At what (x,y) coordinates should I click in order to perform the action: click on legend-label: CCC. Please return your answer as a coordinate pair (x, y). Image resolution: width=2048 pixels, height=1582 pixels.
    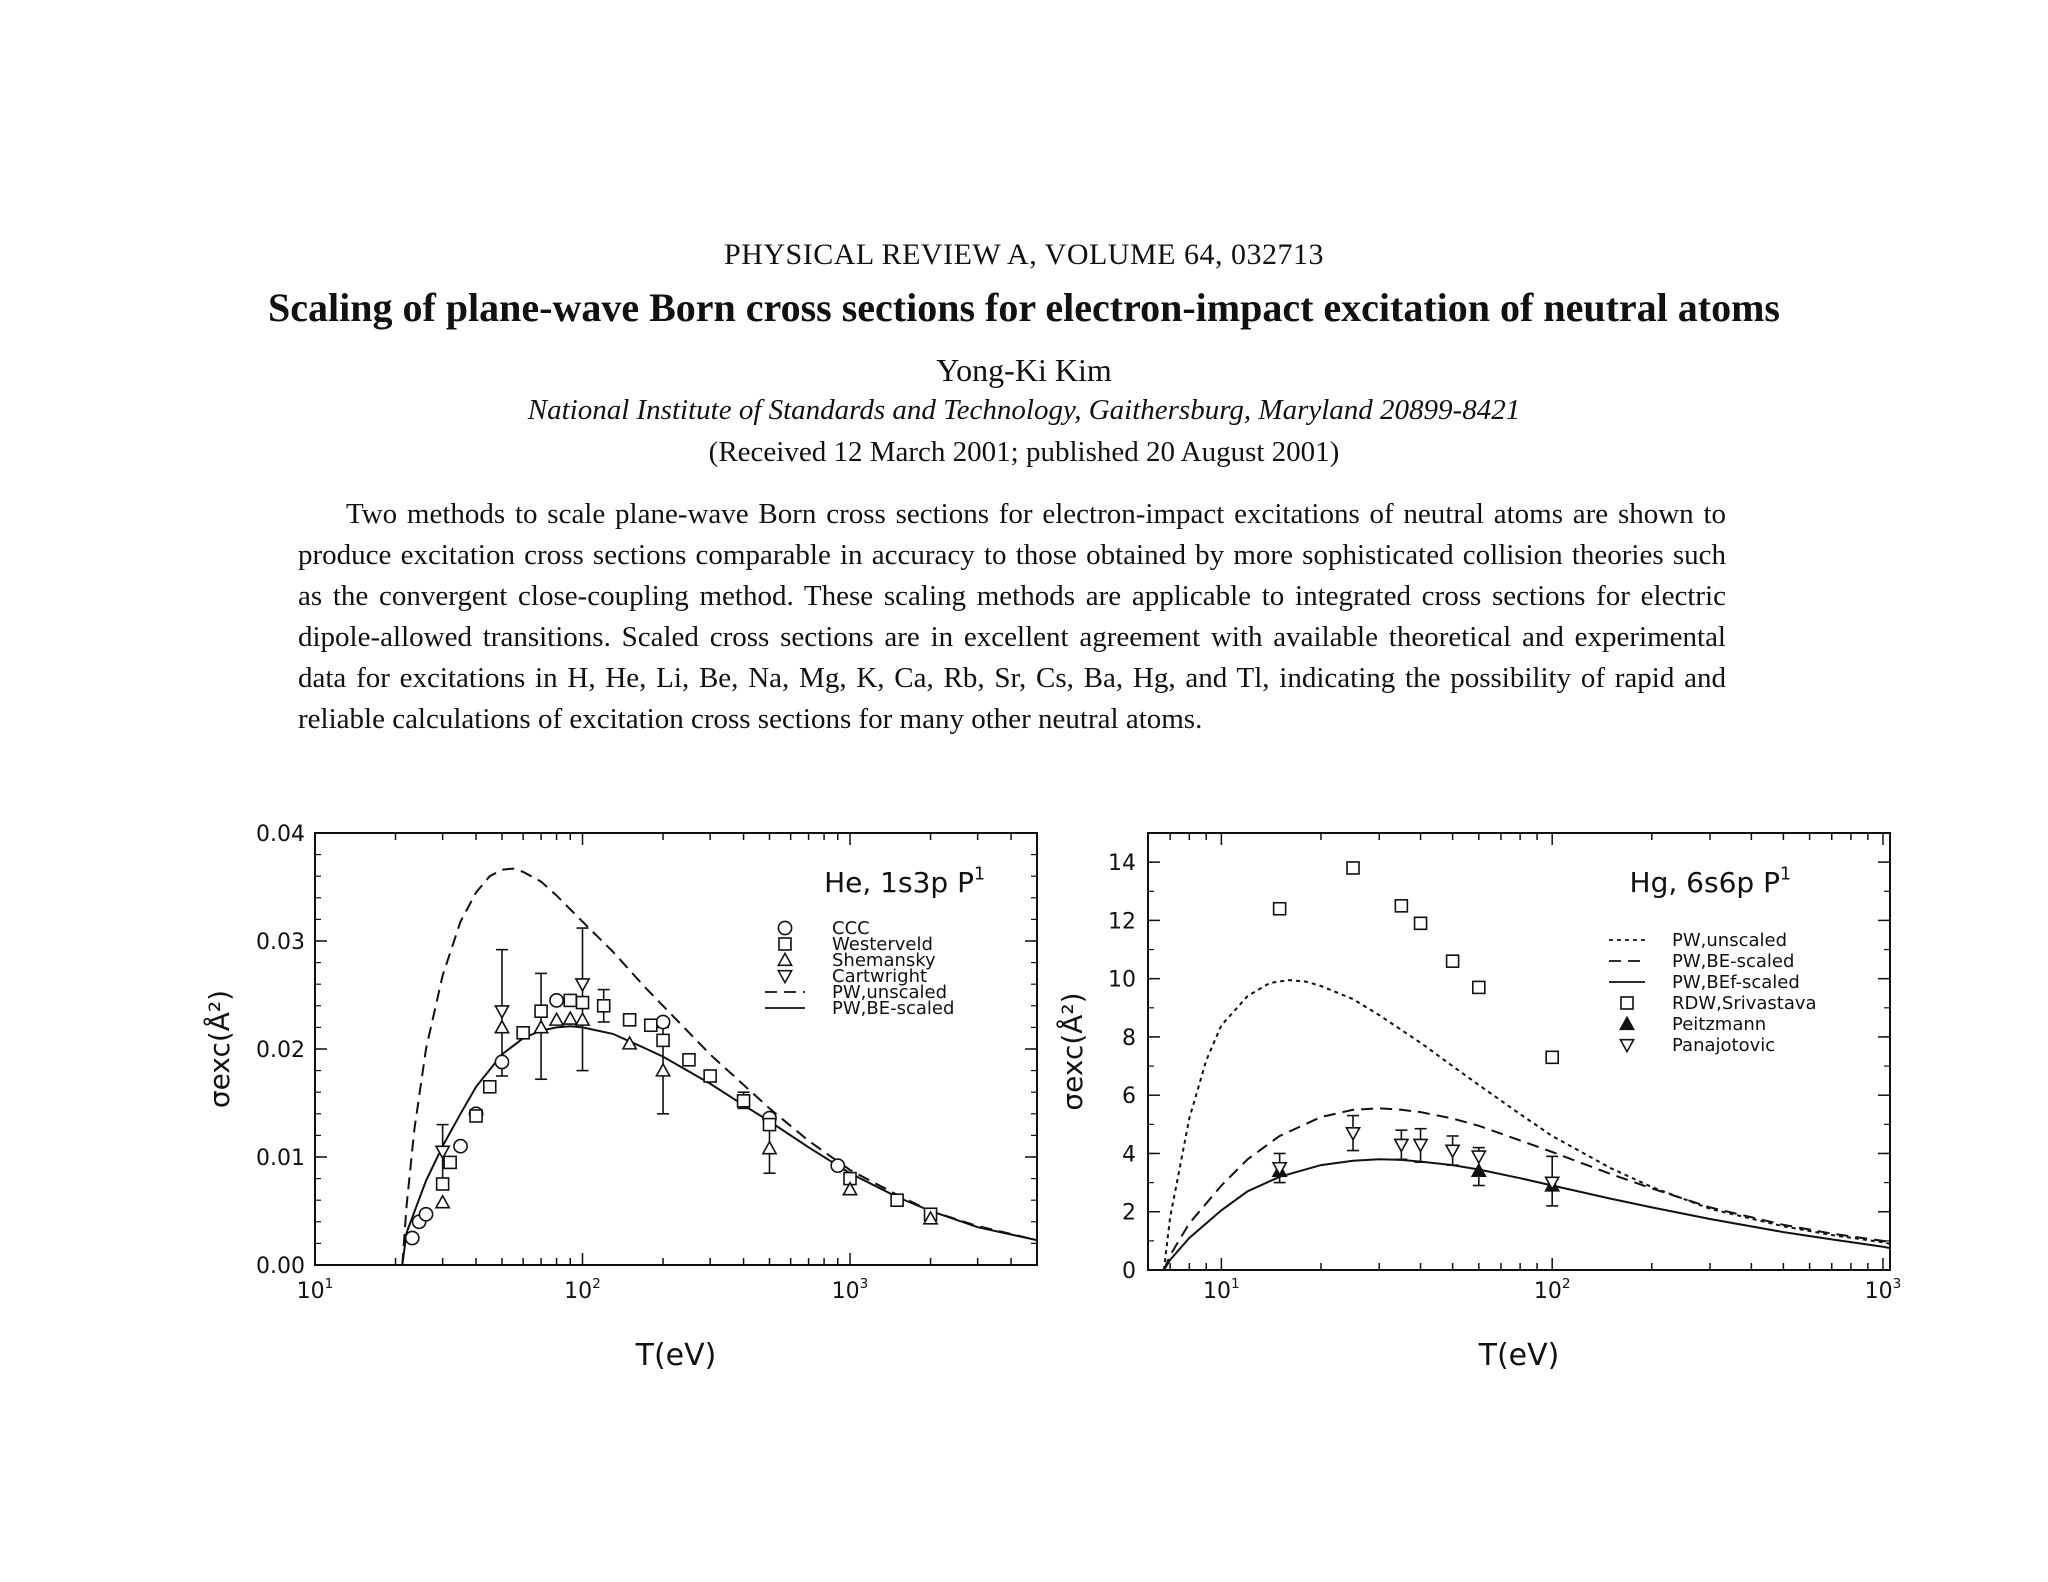
    Looking at the image, I should click on (851, 928).